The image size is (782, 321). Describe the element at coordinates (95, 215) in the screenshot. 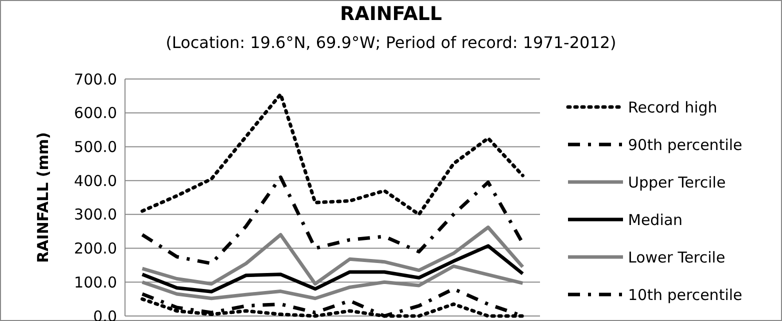

I see `y-tick-label: 300.0` at that location.